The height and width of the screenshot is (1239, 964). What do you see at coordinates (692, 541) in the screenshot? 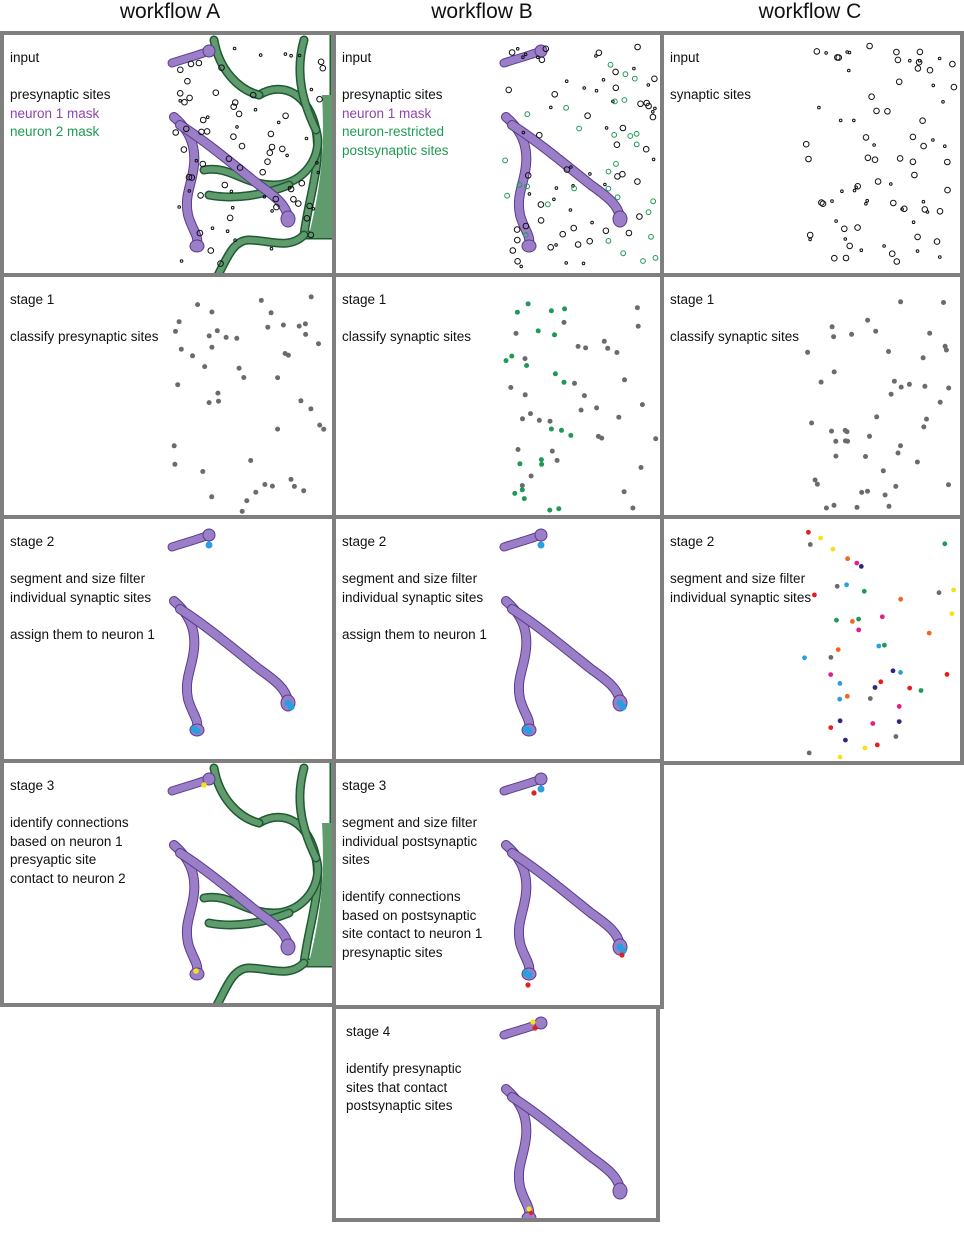
I see `stage-label: stage 2` at bounding box center [692, 541].